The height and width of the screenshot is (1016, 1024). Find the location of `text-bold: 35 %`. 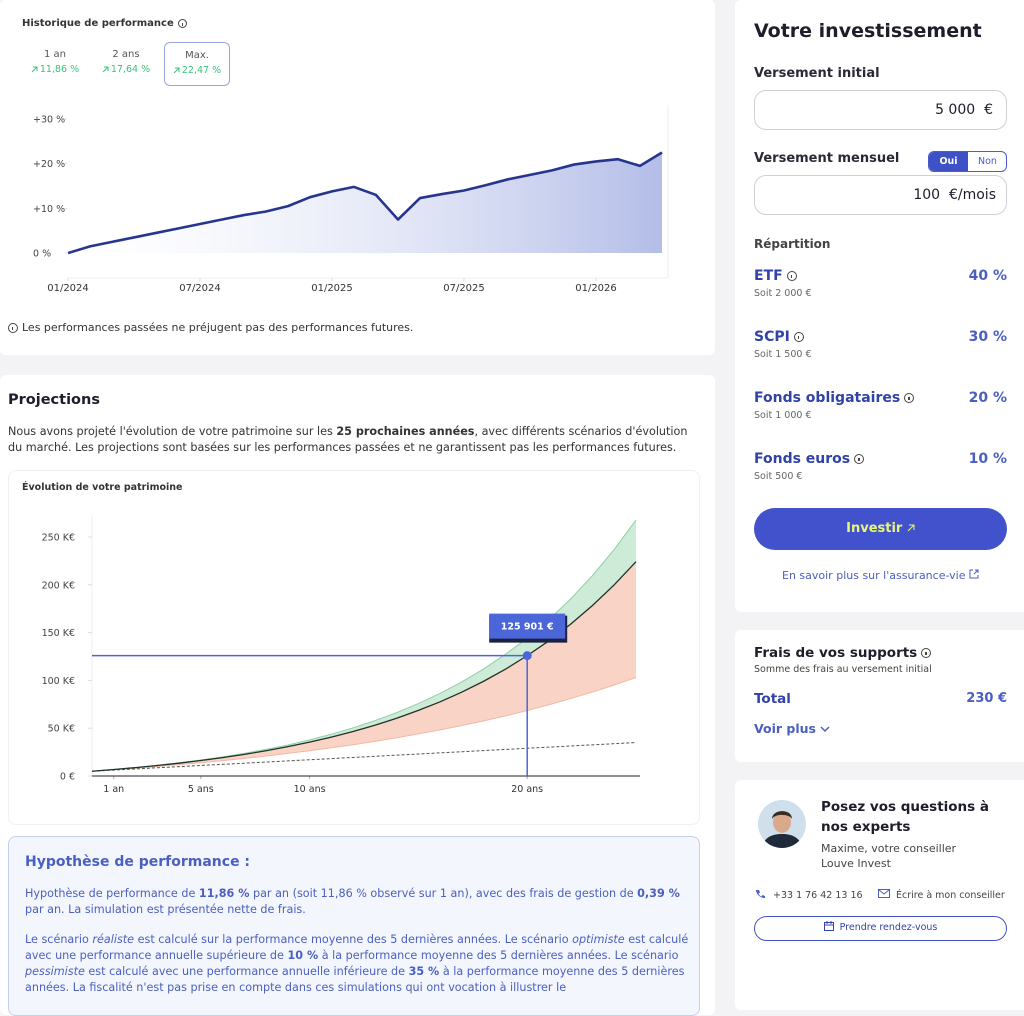

text-bold: 35 % is located at coordinates (424, 971).